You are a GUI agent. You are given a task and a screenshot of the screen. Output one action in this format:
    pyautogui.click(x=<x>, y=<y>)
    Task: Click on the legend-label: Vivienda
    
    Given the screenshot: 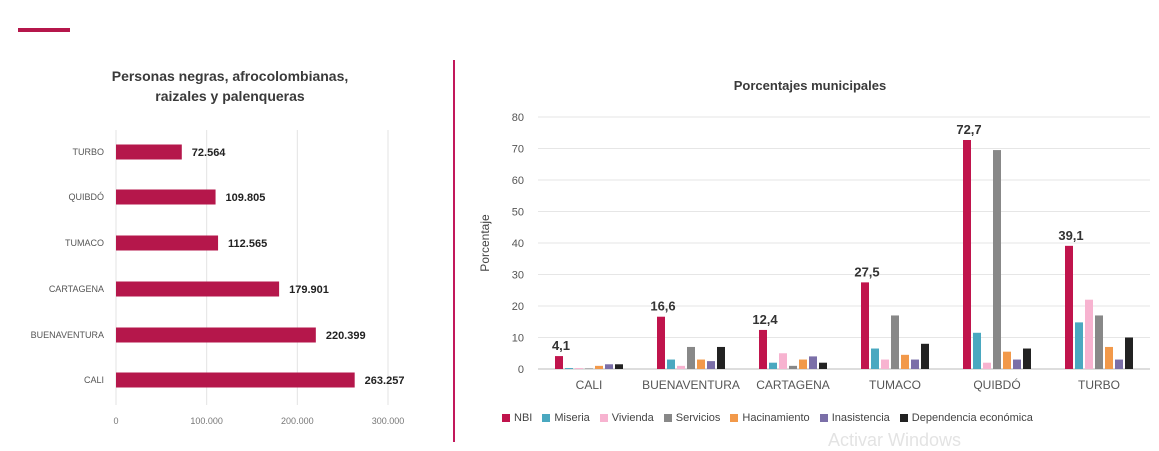 What is the action you would take?
    pyautogui.click(x=632, y=418)
    